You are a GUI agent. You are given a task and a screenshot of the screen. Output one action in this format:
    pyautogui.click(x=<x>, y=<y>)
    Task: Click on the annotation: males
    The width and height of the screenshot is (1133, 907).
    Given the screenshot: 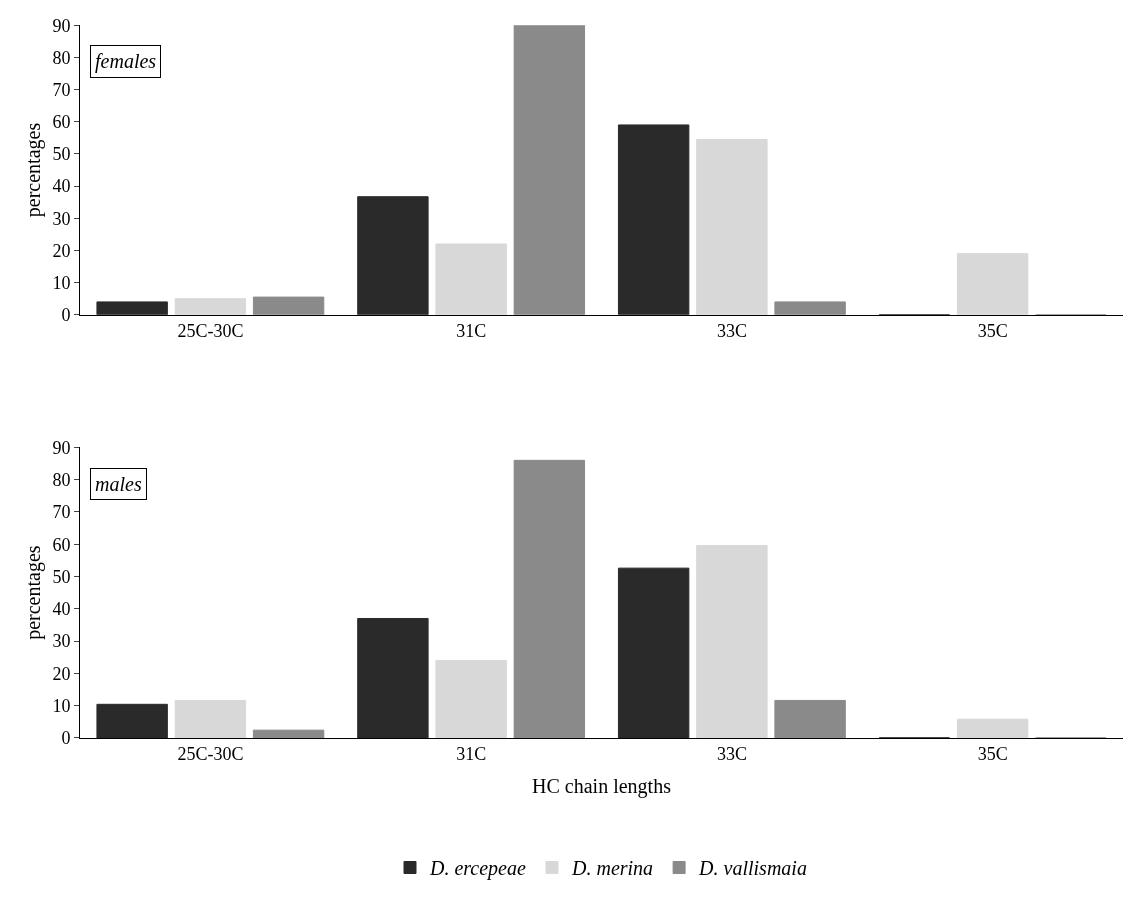 What is the action you would take?
    pyautogui.click(x=118, y=484)
    